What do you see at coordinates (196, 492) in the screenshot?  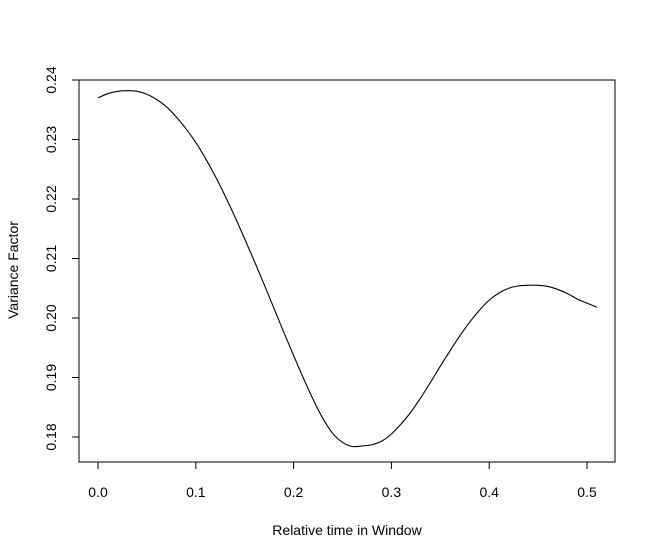 I see `x-tick-label: 0.1` at bounding box center [196, 492].